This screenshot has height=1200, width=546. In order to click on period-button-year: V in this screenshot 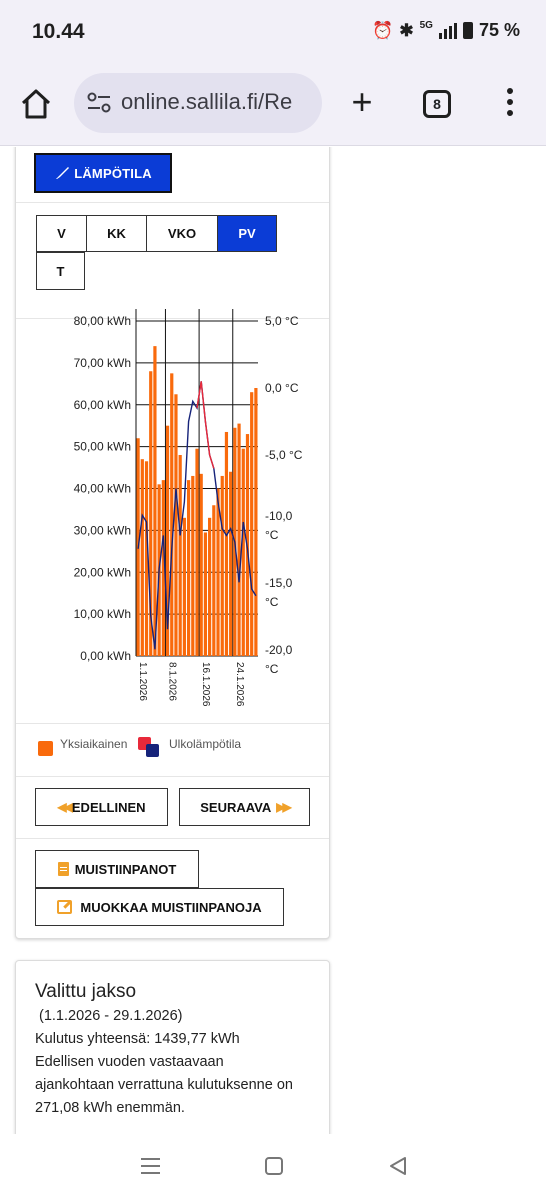, I will do `click(61, 233)`.